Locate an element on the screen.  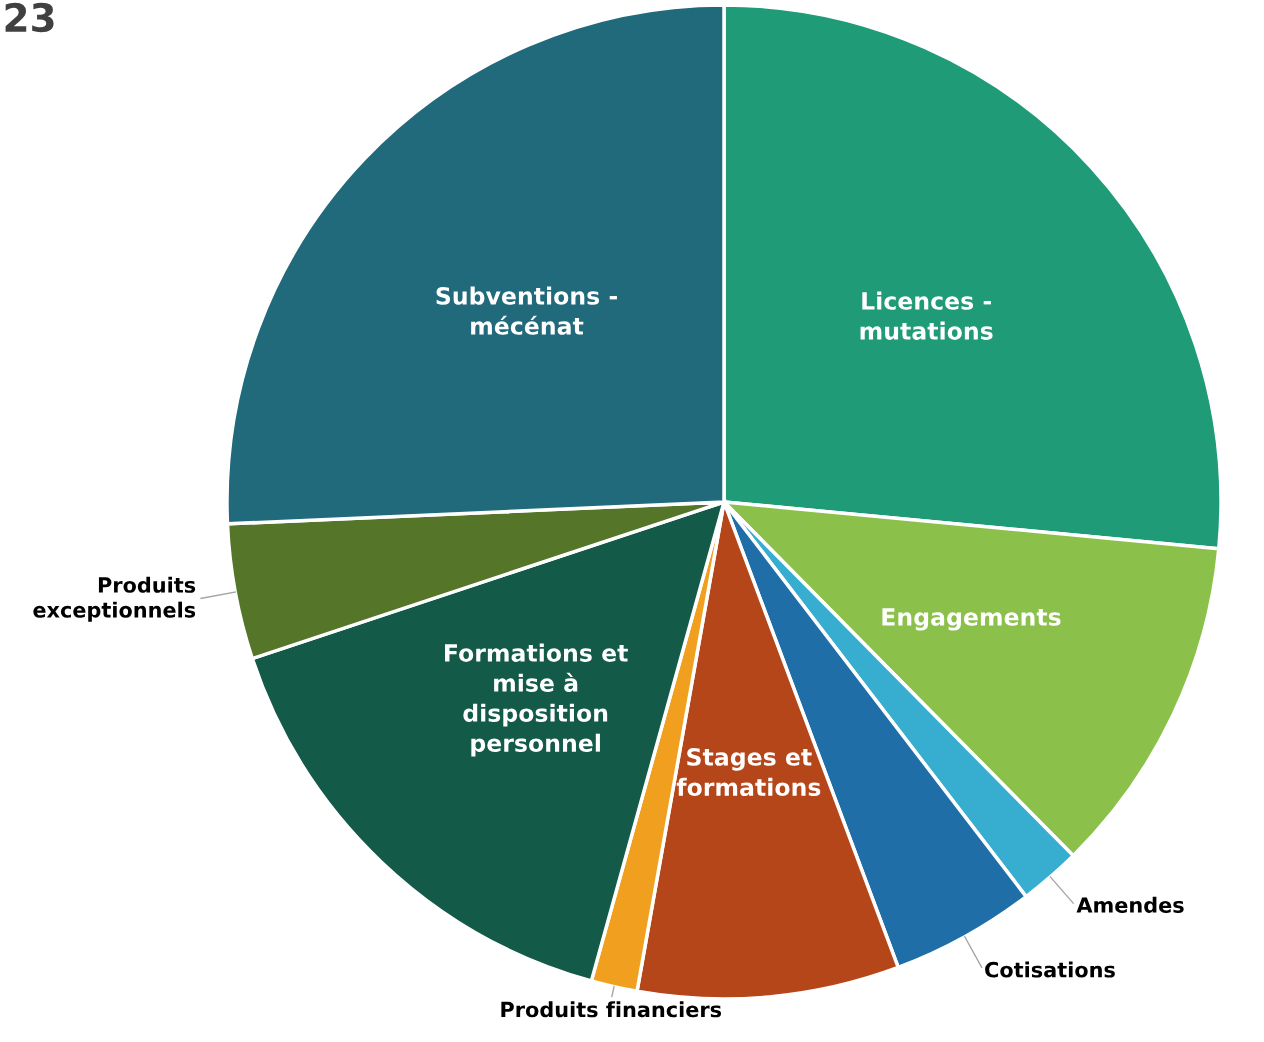
slice-label: Produits exceptionnels is located at coordinates (114, 599).